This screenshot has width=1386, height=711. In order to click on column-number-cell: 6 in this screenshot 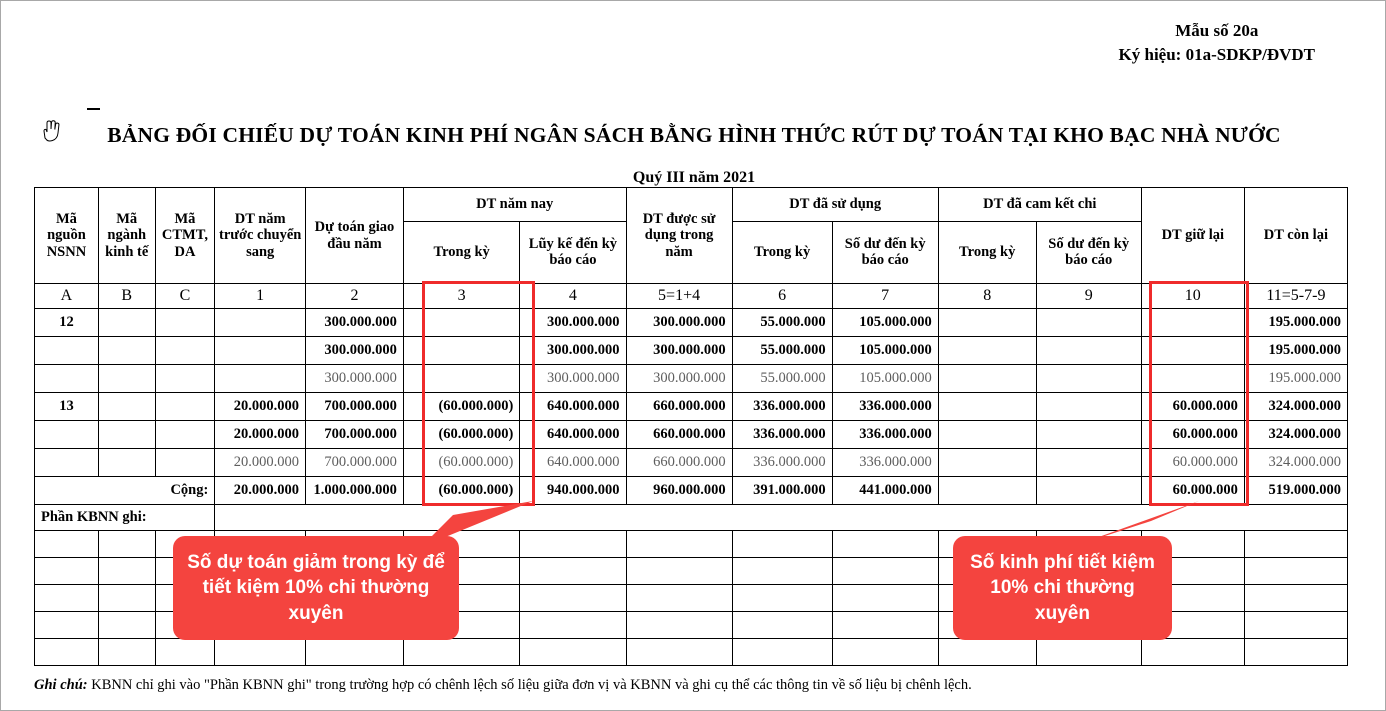, I will do `click(782, 296)`.